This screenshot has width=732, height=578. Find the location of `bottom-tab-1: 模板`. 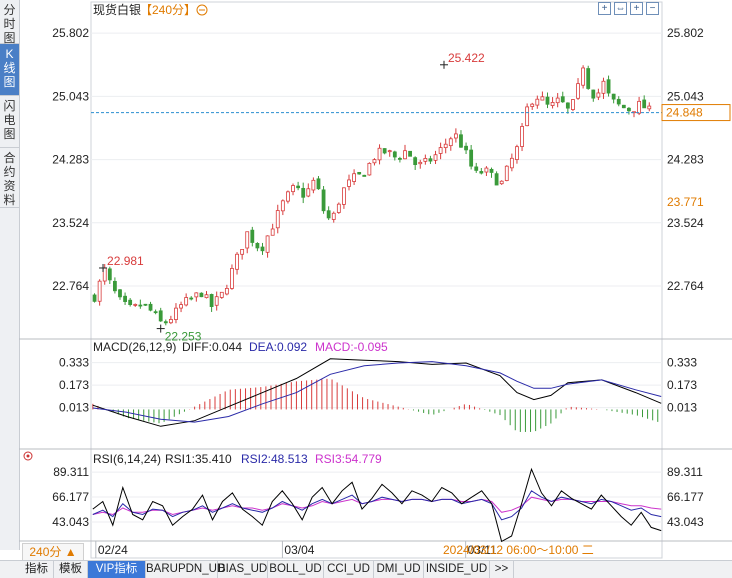

bottom-tab-1: 模板 is located at coordinates (71, 569).